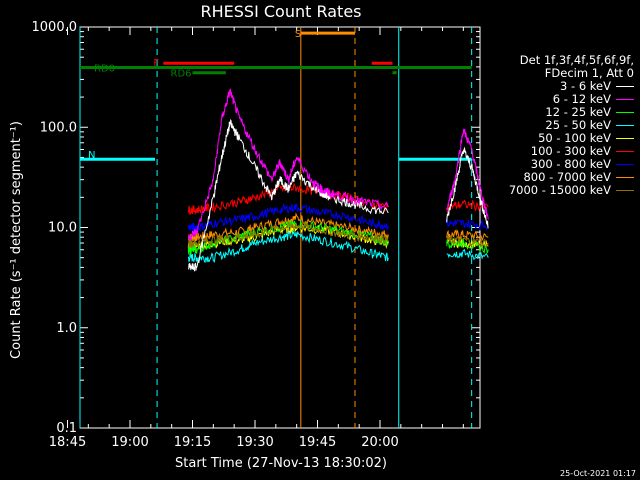 This screenshot has width=640, height=480. Describe the element at coordinates (66, 328) in the screenshot. I see `y-tick-label: 1.0` at that location.